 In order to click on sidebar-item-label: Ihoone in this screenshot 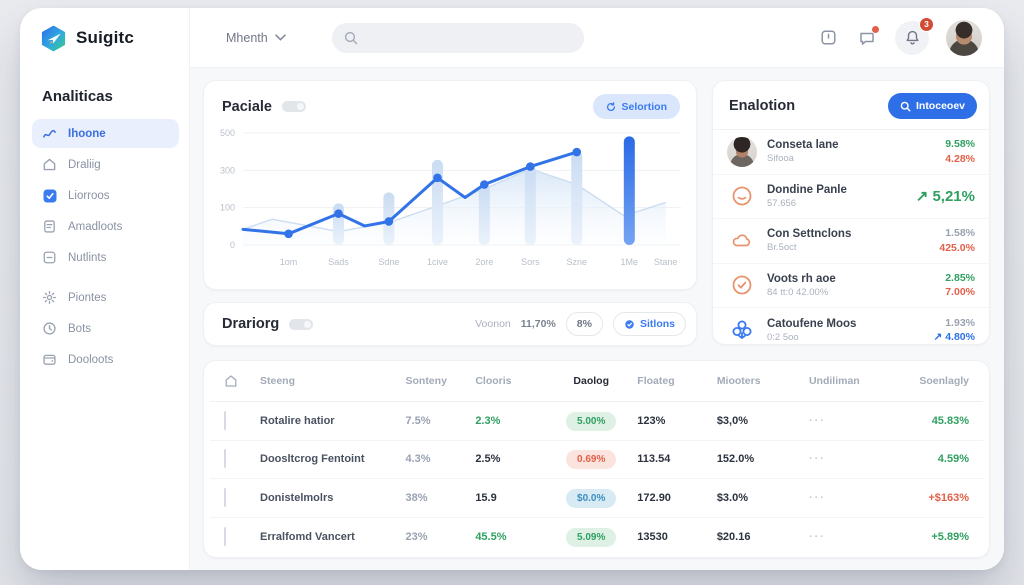, I will do `click(87, 133)`.